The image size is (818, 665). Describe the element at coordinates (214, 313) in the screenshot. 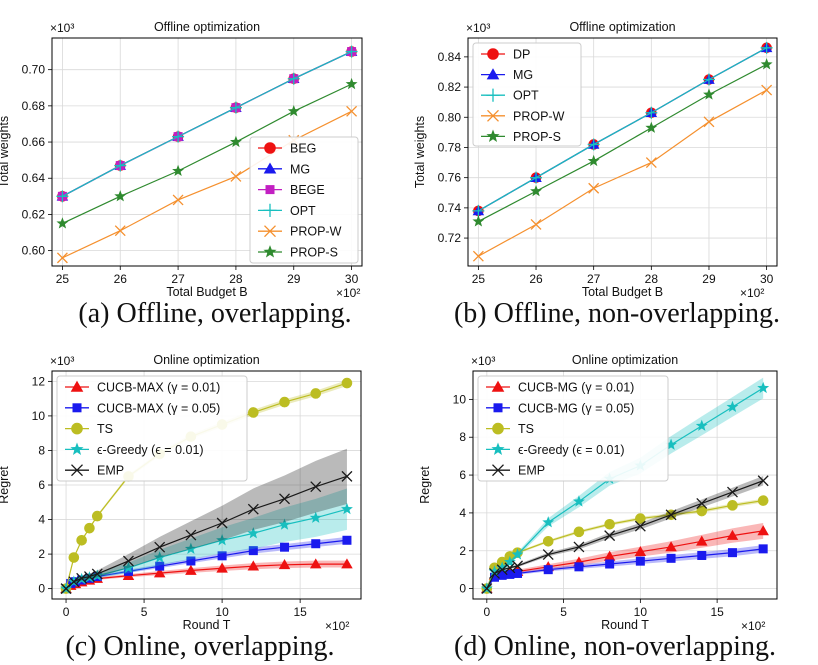

I see `caption-a: (a) Offline, overlapping.` at that location.